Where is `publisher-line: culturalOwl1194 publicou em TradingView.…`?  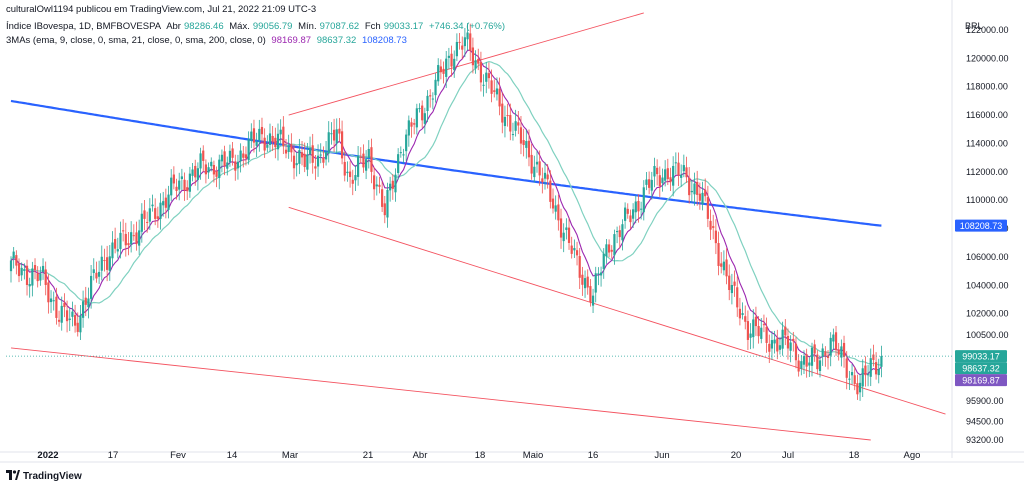 publisher-line: culturalOwl1194 publicou em TradingView.… is located at coordinates (161, 9).